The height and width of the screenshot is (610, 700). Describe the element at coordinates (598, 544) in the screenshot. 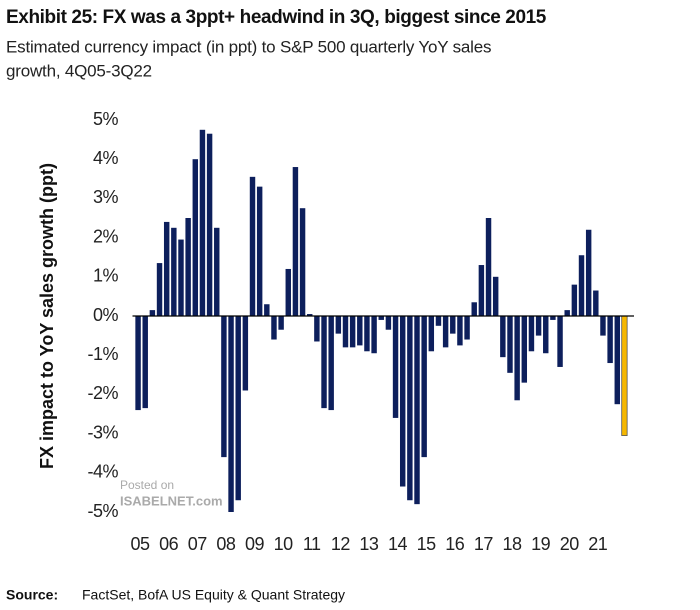

I see `x-tick-label: 21` at that location.